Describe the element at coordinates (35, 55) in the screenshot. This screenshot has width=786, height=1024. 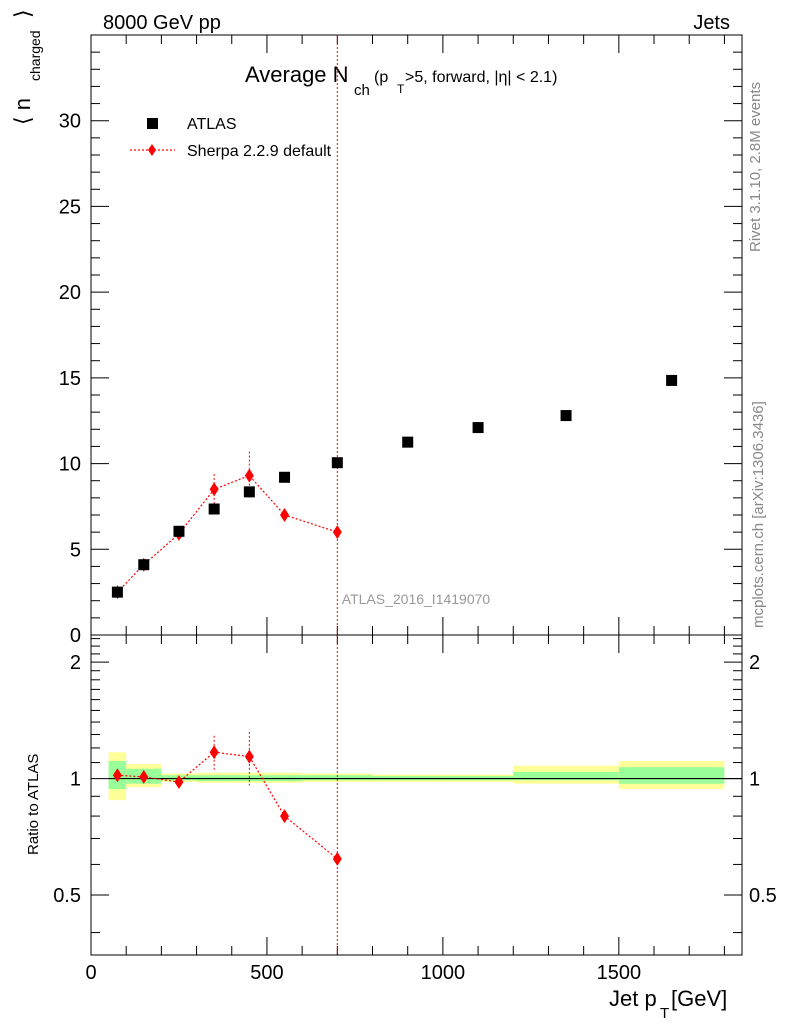
I see `ylabel-sub: charged` at that location.